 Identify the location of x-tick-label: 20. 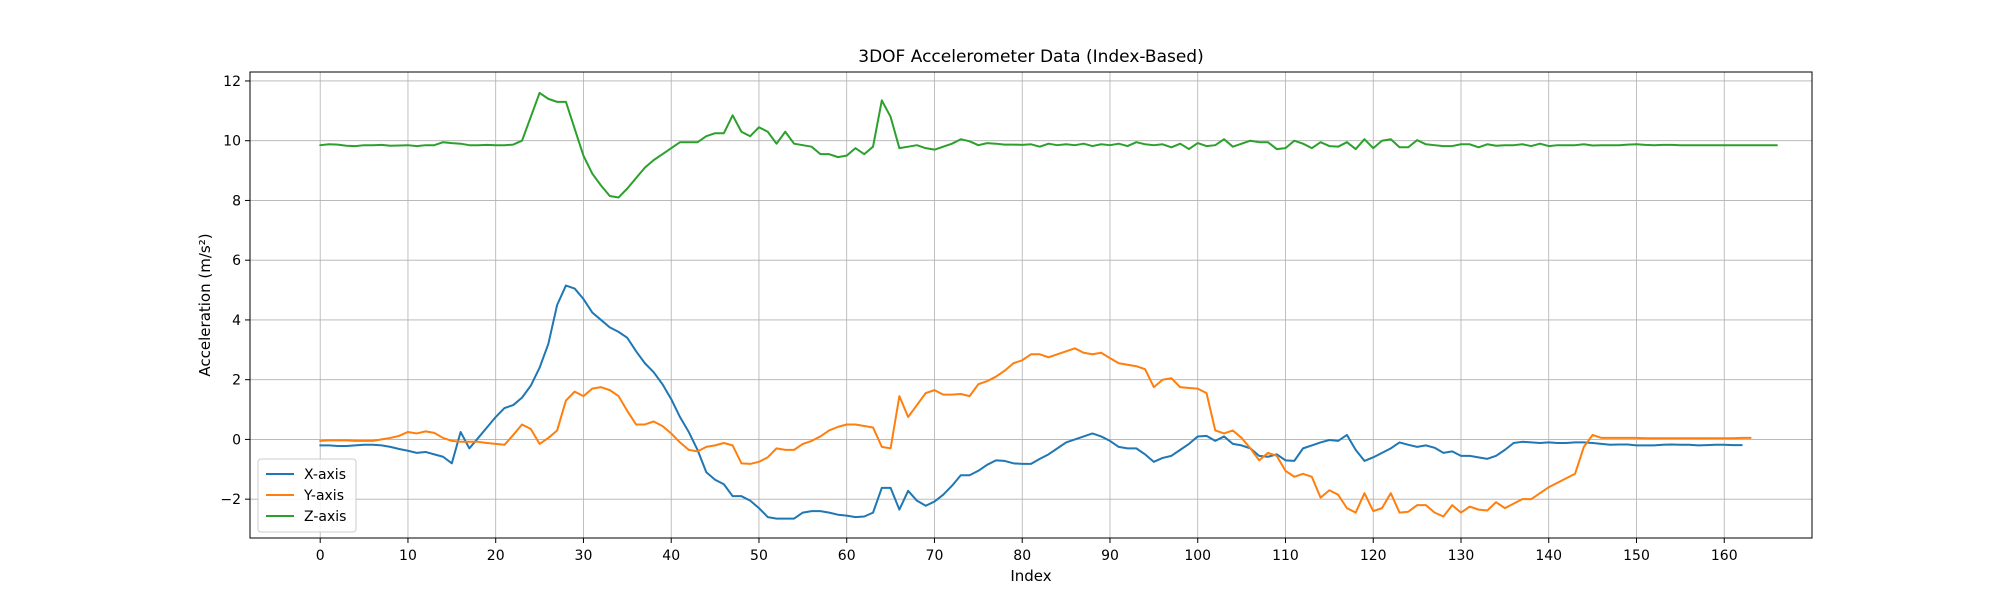
(496, 556).